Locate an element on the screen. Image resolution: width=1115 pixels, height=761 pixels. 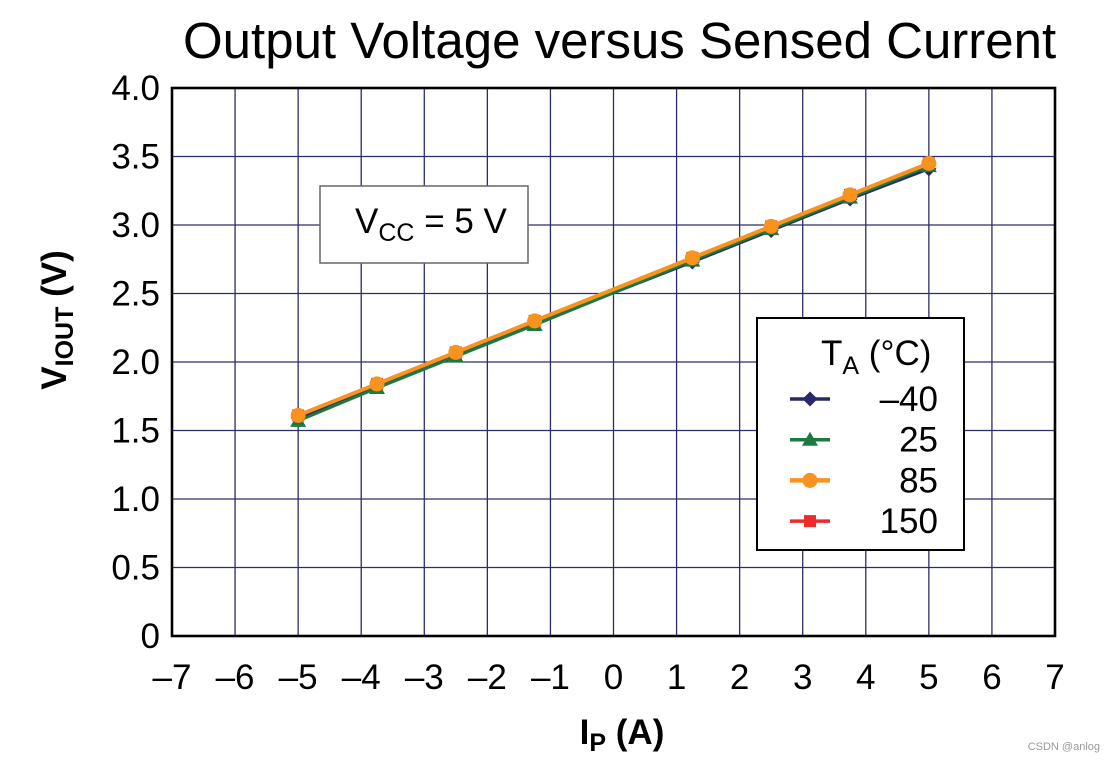
annotation-subscript: CC is located at coordinates (396, 233).